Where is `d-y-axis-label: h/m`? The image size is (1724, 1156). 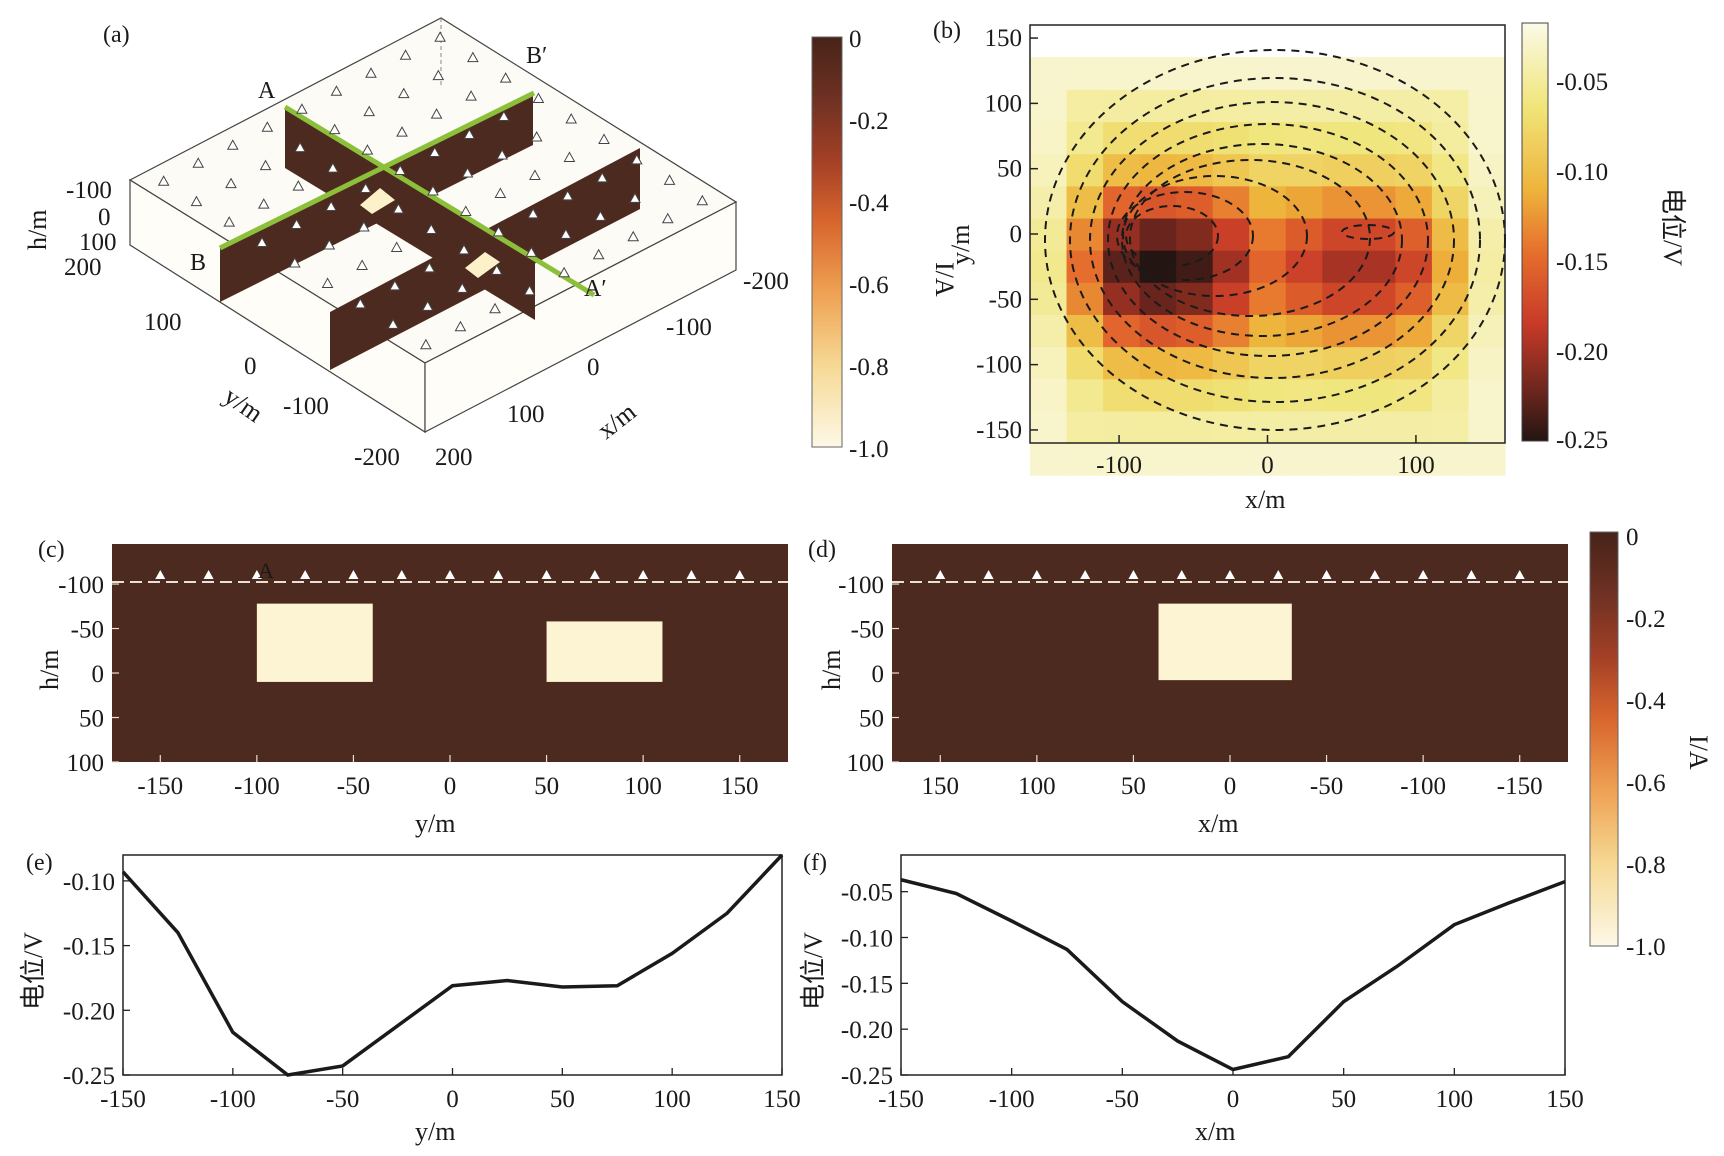 d-y-axis-label: h/m is located at coordinates (831, 670).